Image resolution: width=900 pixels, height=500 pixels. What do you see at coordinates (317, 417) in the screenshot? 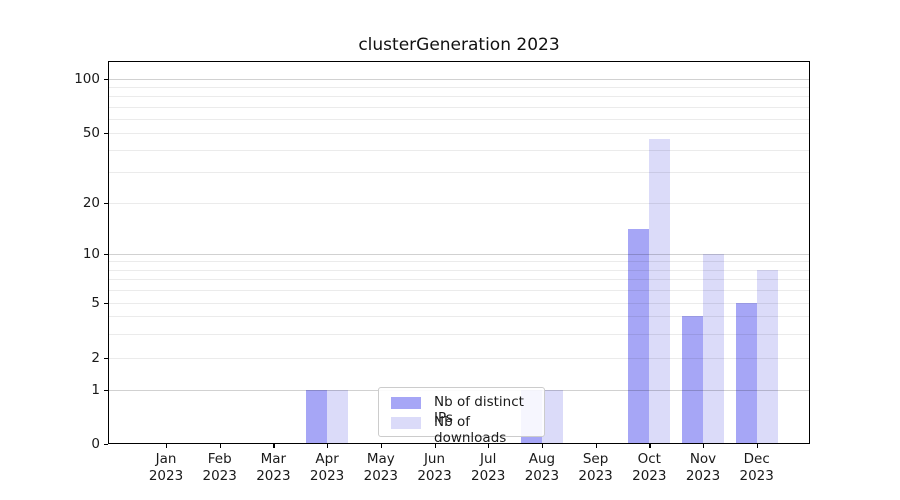
I see `bar-nb-of-distinct-ips-apr` at bounding box center [317, 417].